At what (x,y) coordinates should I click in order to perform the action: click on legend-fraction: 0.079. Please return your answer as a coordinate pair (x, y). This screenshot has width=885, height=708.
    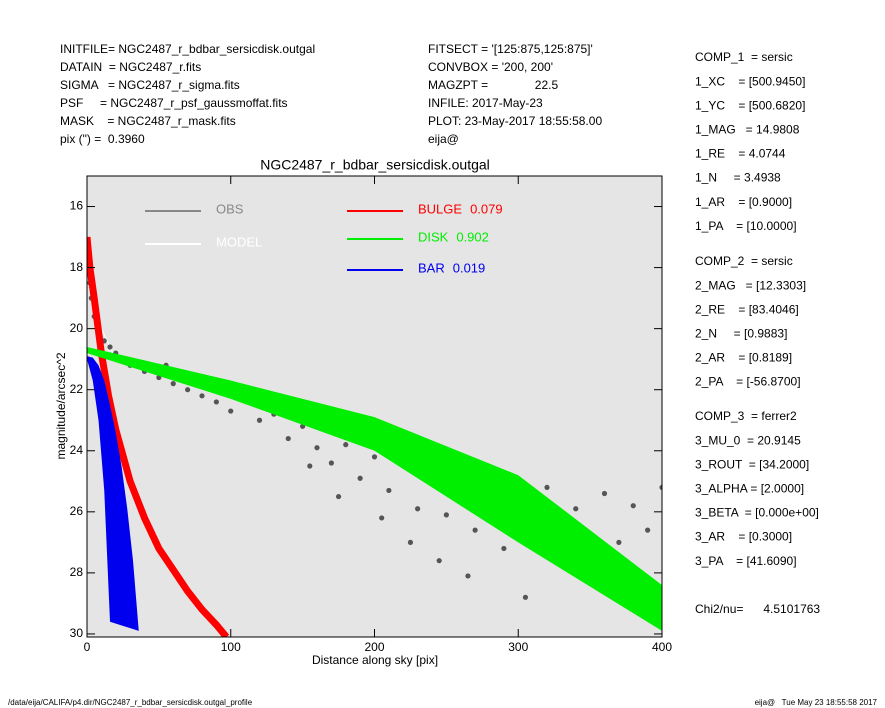
    Looking at the image, I should click on (486, 208).